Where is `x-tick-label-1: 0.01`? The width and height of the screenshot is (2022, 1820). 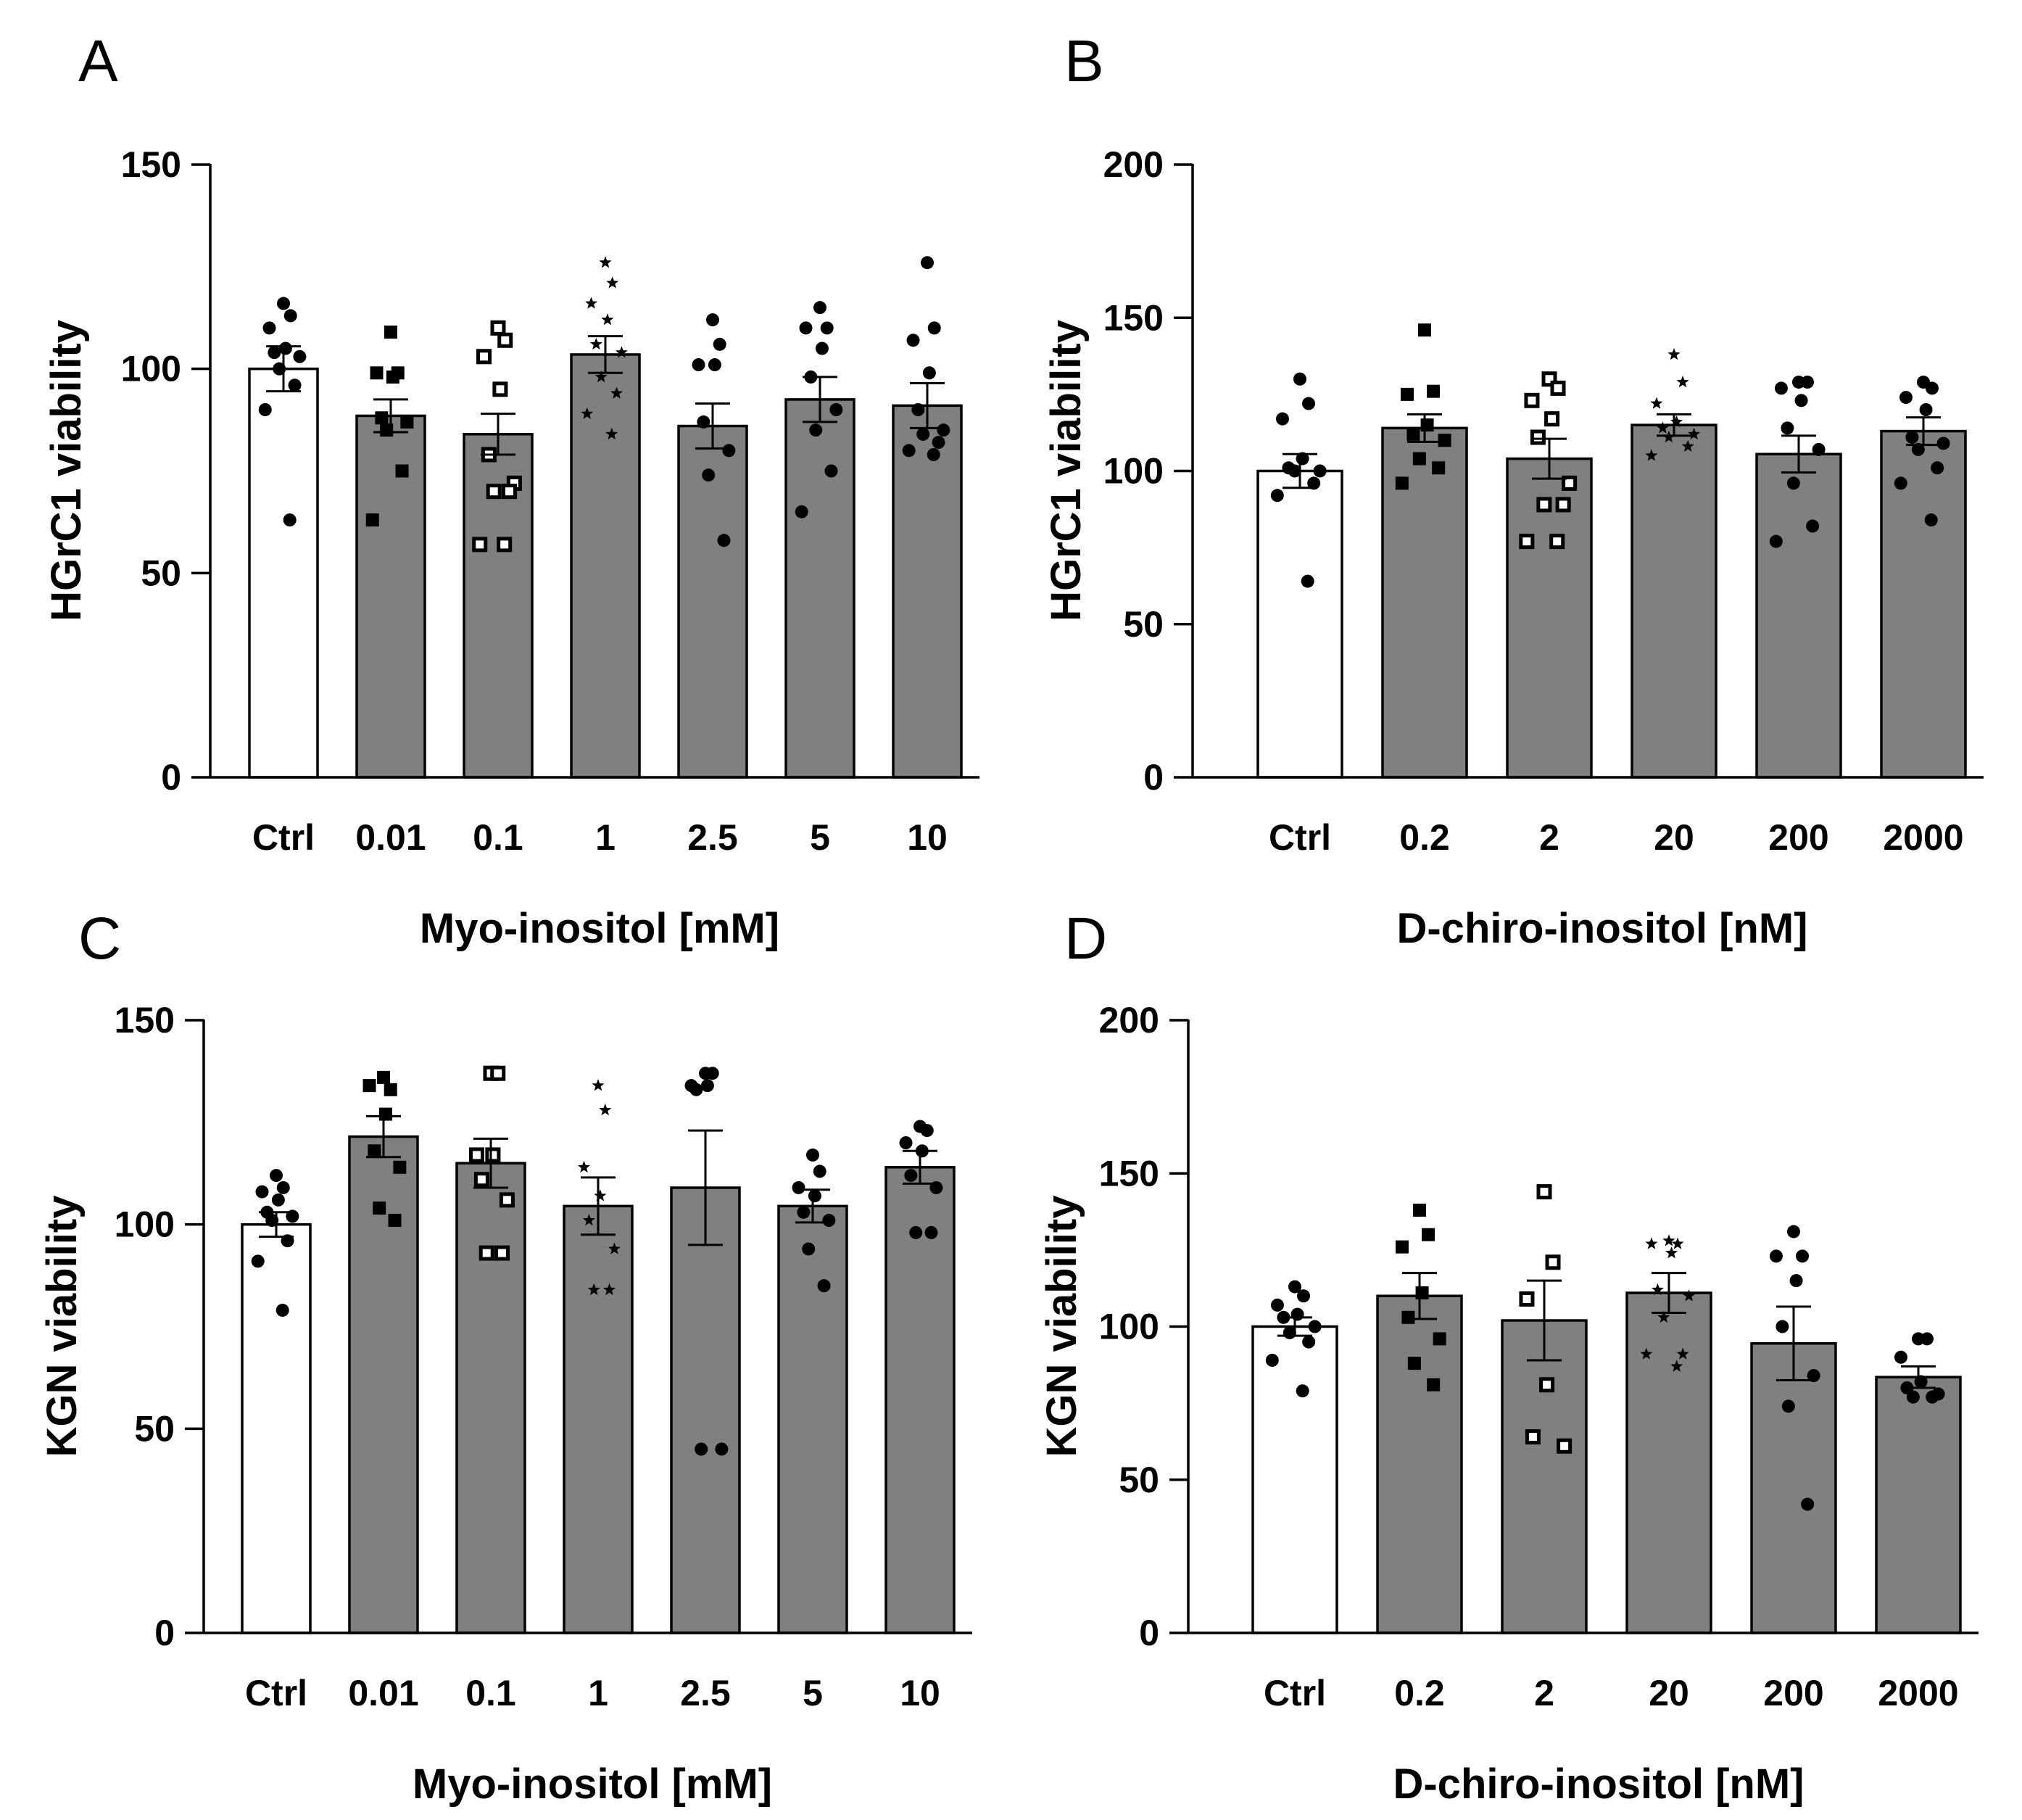
x-tick-label-1: 0.01 is located at coordinates (383, 1693).